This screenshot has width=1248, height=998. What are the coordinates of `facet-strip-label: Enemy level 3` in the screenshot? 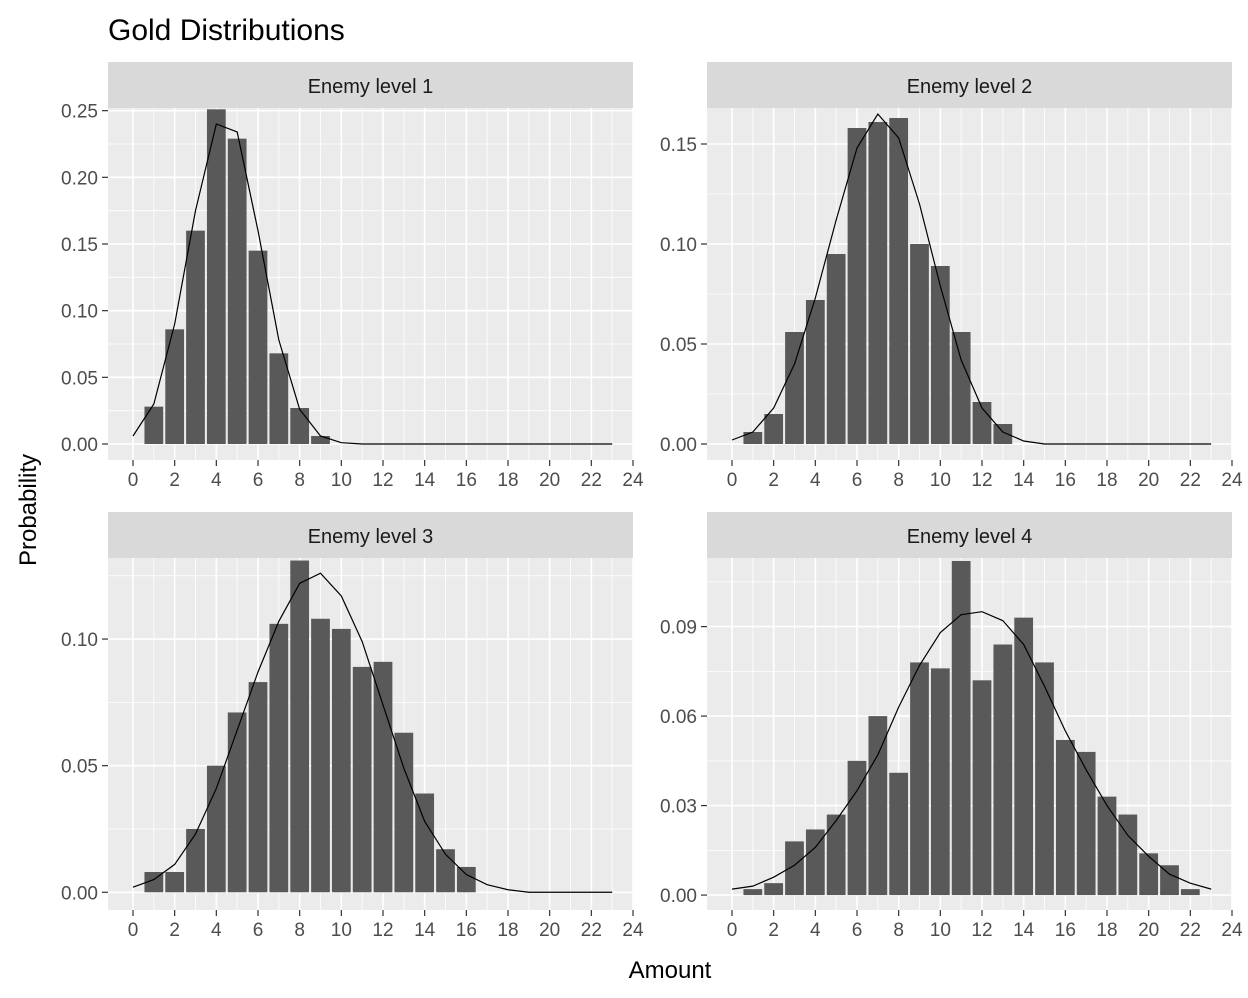 It's located at (371, 537).